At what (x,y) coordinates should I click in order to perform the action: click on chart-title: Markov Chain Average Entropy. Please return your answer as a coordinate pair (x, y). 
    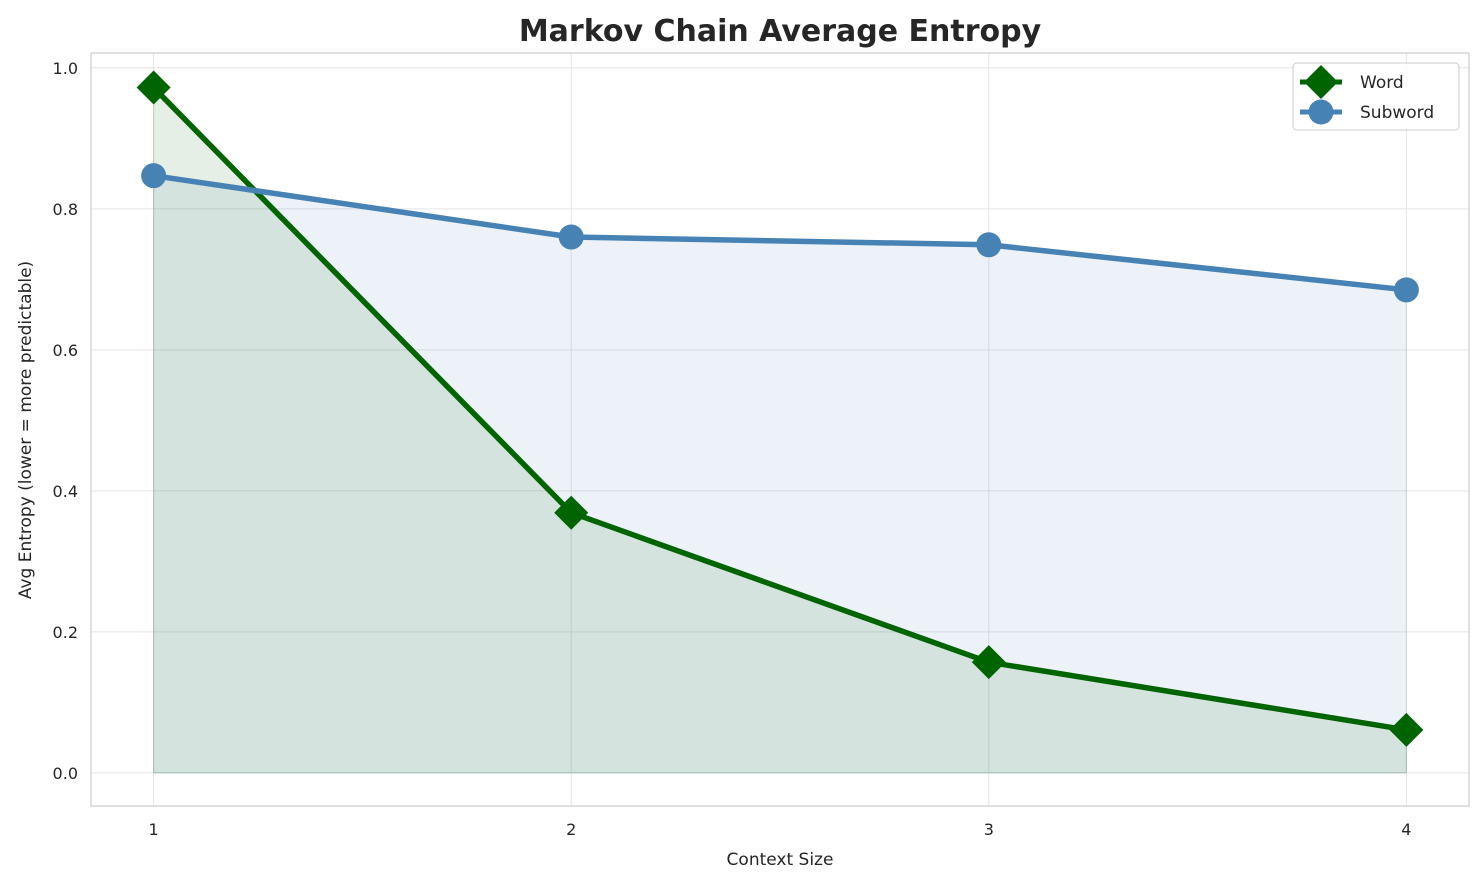
    Looking at the image, I should click on (780, 31).